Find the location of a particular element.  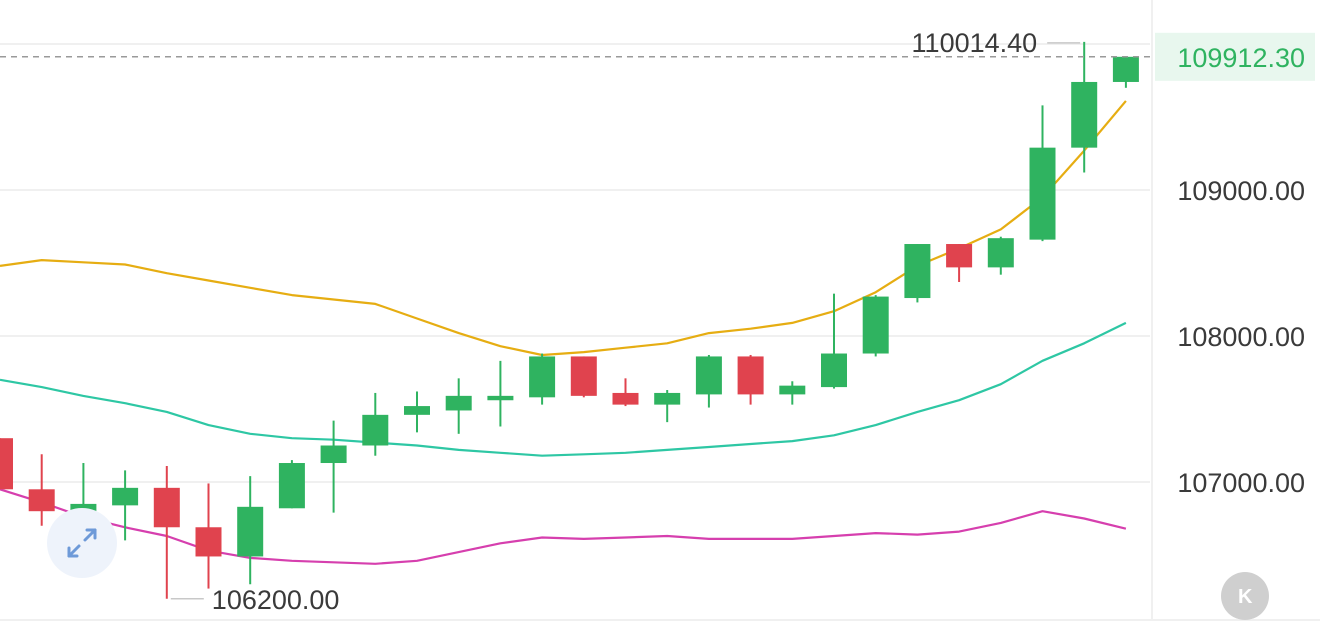

y-tick-label: 109000.00 is located at coordinates (1241, 191).